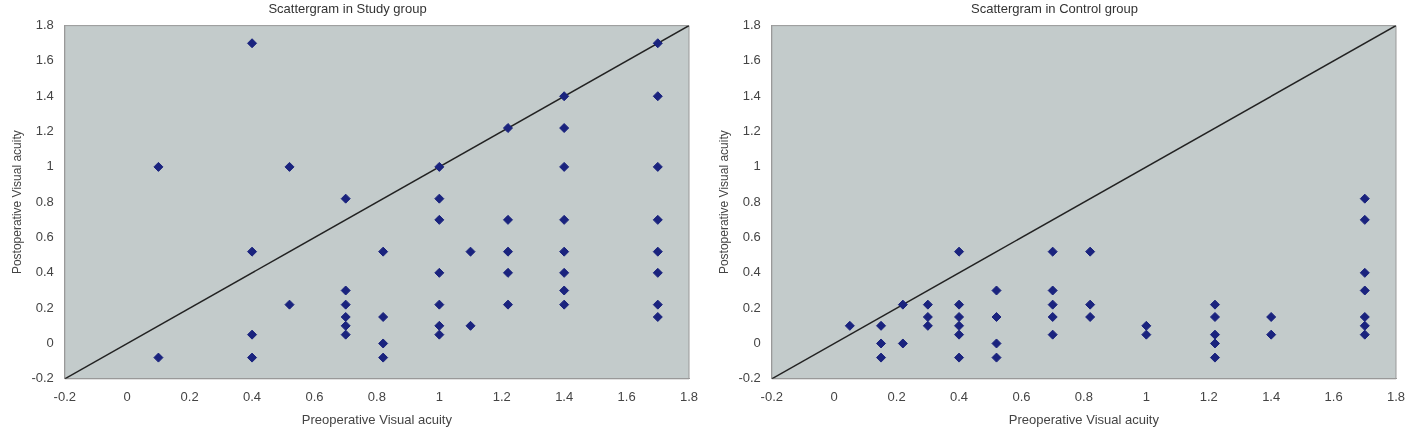 The height and width of the screenshot is (438, 1415). Describe the element at coordinates (751, 272) in the screenshot. I see `y-tick-label: 0.4` at that location.